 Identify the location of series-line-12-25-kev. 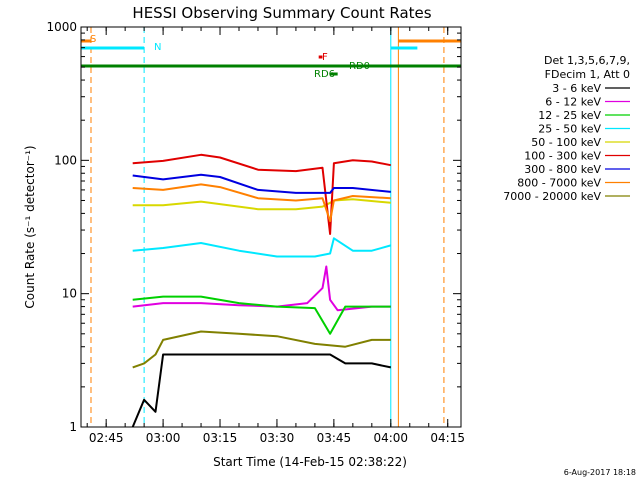
(261, 315).